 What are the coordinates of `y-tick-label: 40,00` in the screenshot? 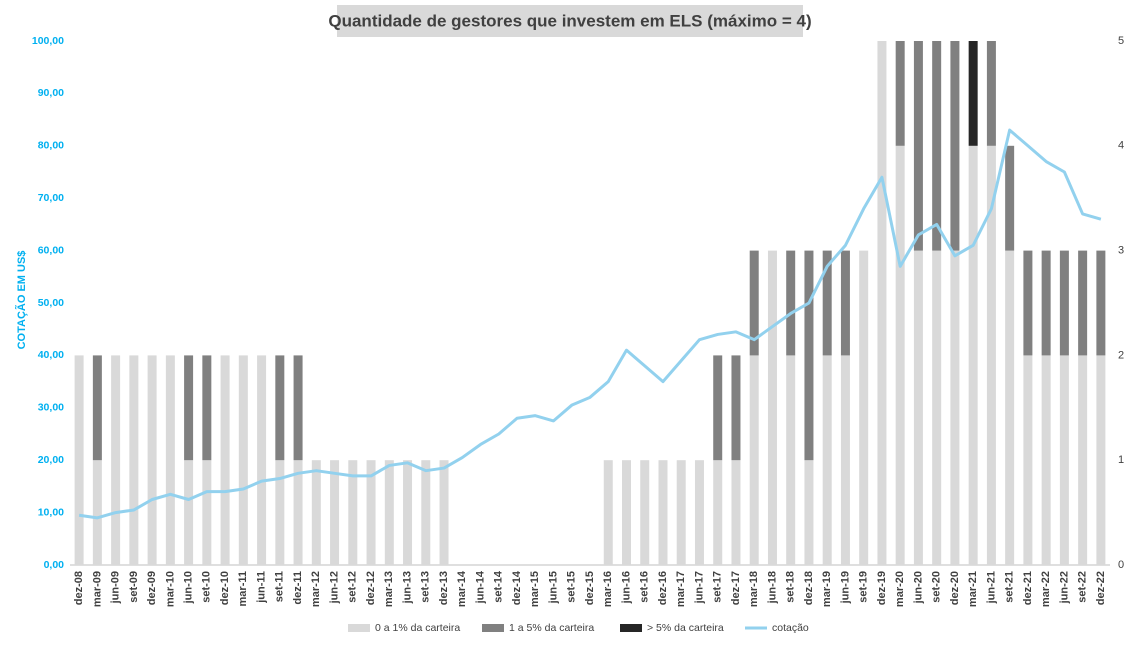 It's located at (51, 355).